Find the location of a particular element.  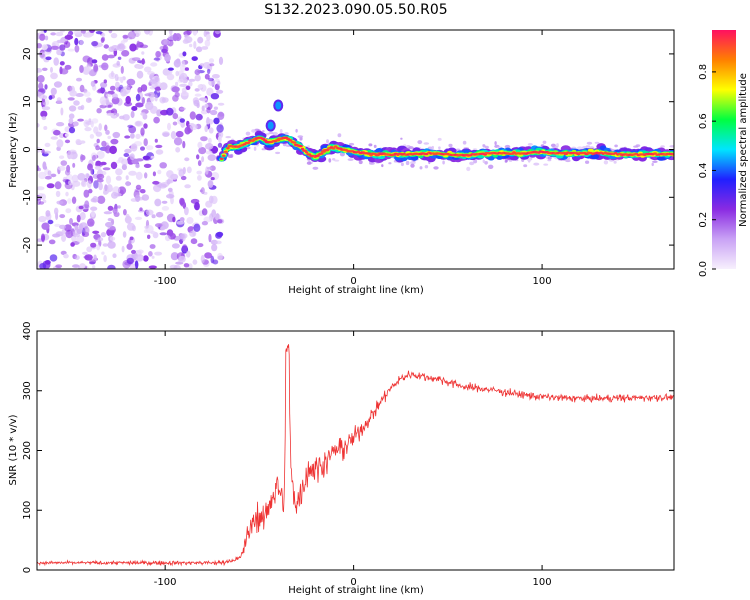

spectrogram-y-axis-label: Frequency (Hz) is located at coordinates (13, 150).